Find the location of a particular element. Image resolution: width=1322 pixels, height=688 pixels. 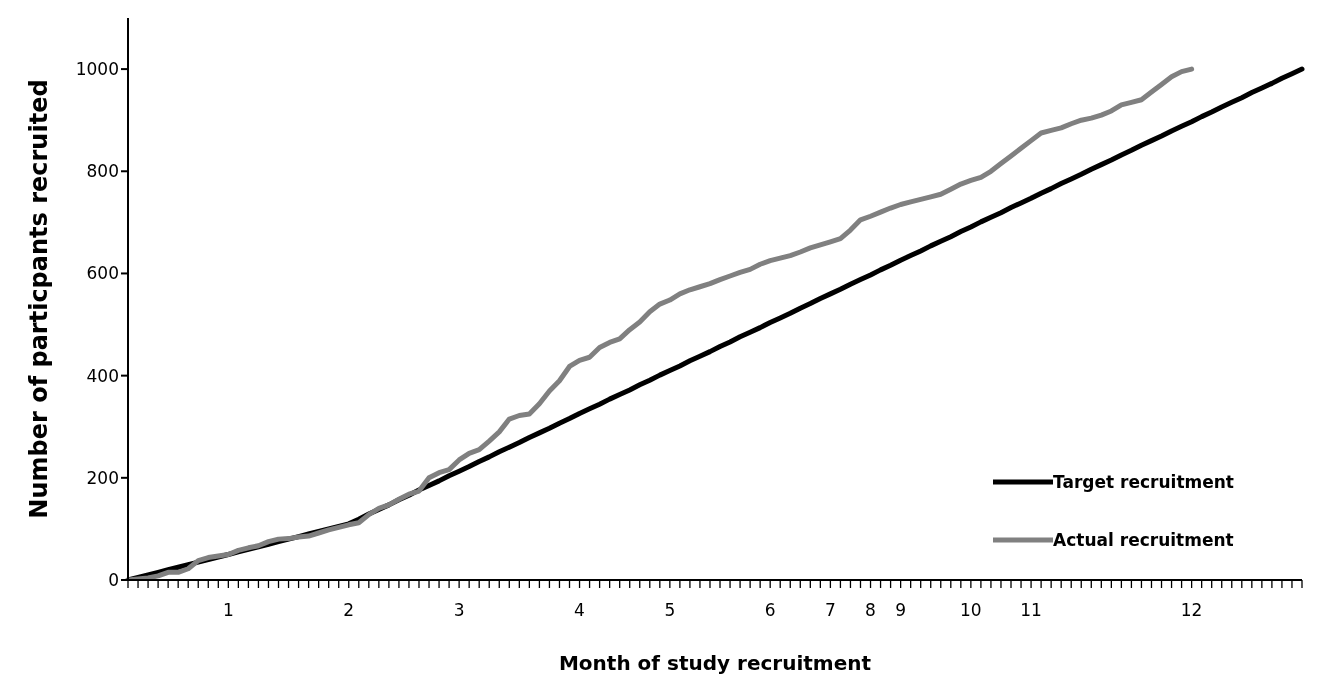

x-axis-title: Month of study recruitment is located at coordinates (715, 663).